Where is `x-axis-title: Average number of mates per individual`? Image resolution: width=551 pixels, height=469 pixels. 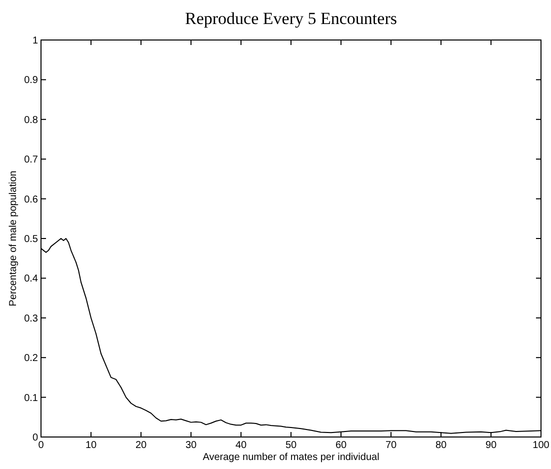
x-axis-title: Average number of mates per individual is located at coordinates (291, 457).